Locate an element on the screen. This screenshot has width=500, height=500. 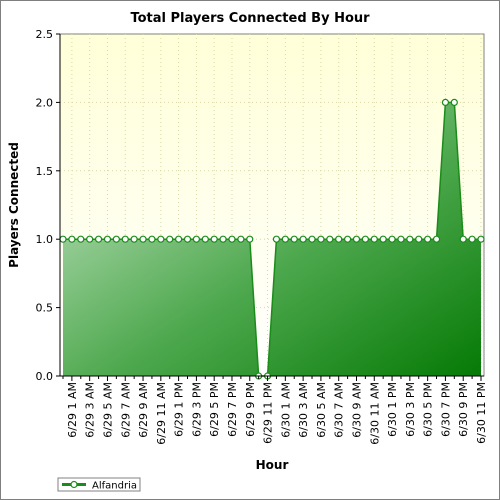
x-tick-label: 6/30 5 PM is located at coordinates (428, 409).